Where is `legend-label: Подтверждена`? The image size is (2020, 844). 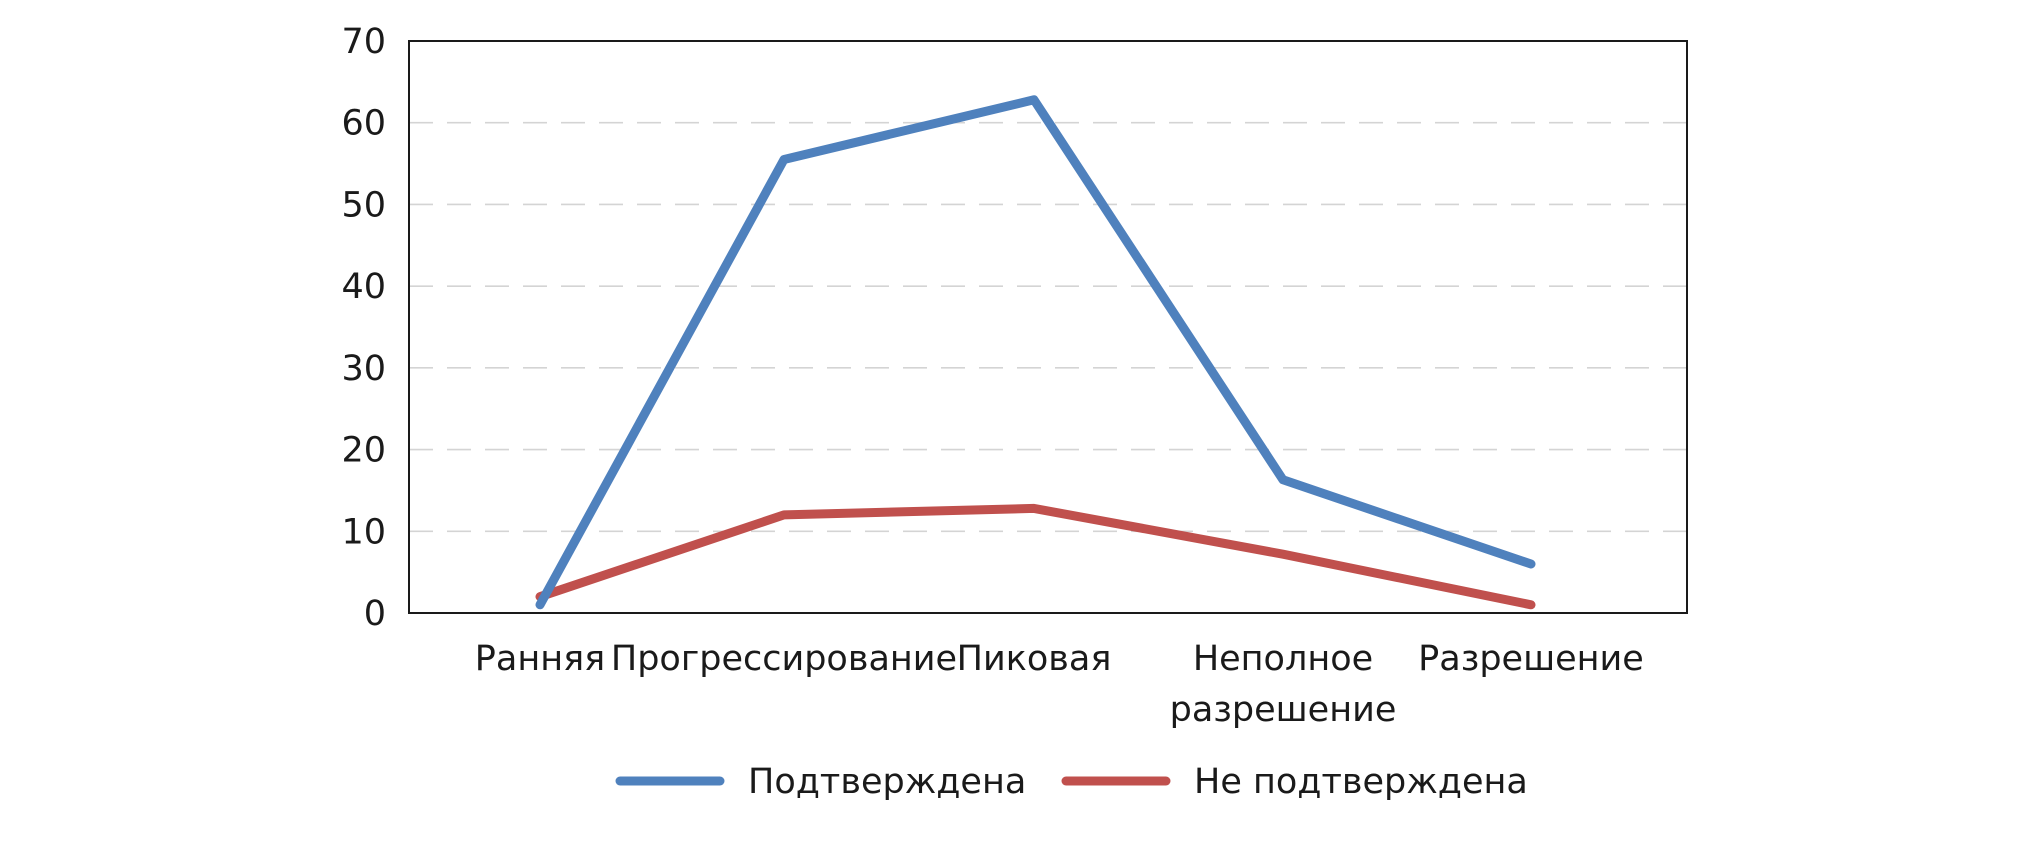 legend-label: Подтверждена is located at coordinates (887, 782).